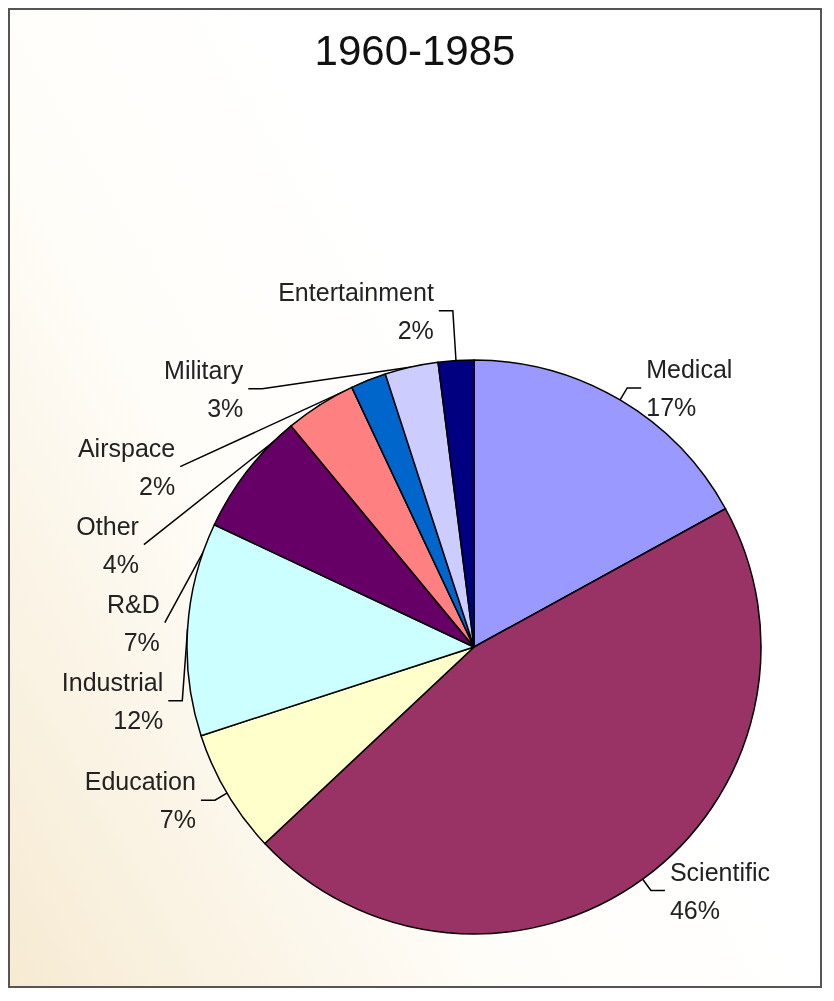 This screenshot has height=1001, width=834. I want to click on slice-label: Airspace, so click(126, 447).